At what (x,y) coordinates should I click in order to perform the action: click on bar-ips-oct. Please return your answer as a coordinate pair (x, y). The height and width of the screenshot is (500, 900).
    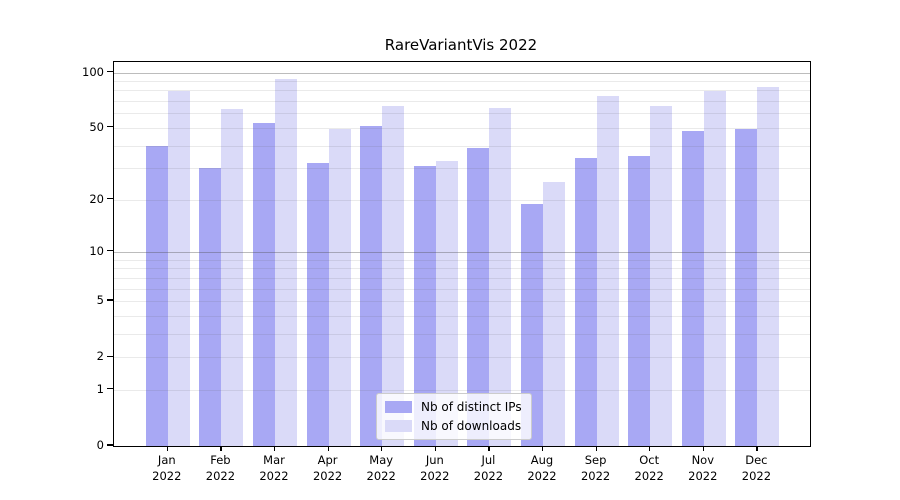
    Looking at the image, I should click on (639, 301).